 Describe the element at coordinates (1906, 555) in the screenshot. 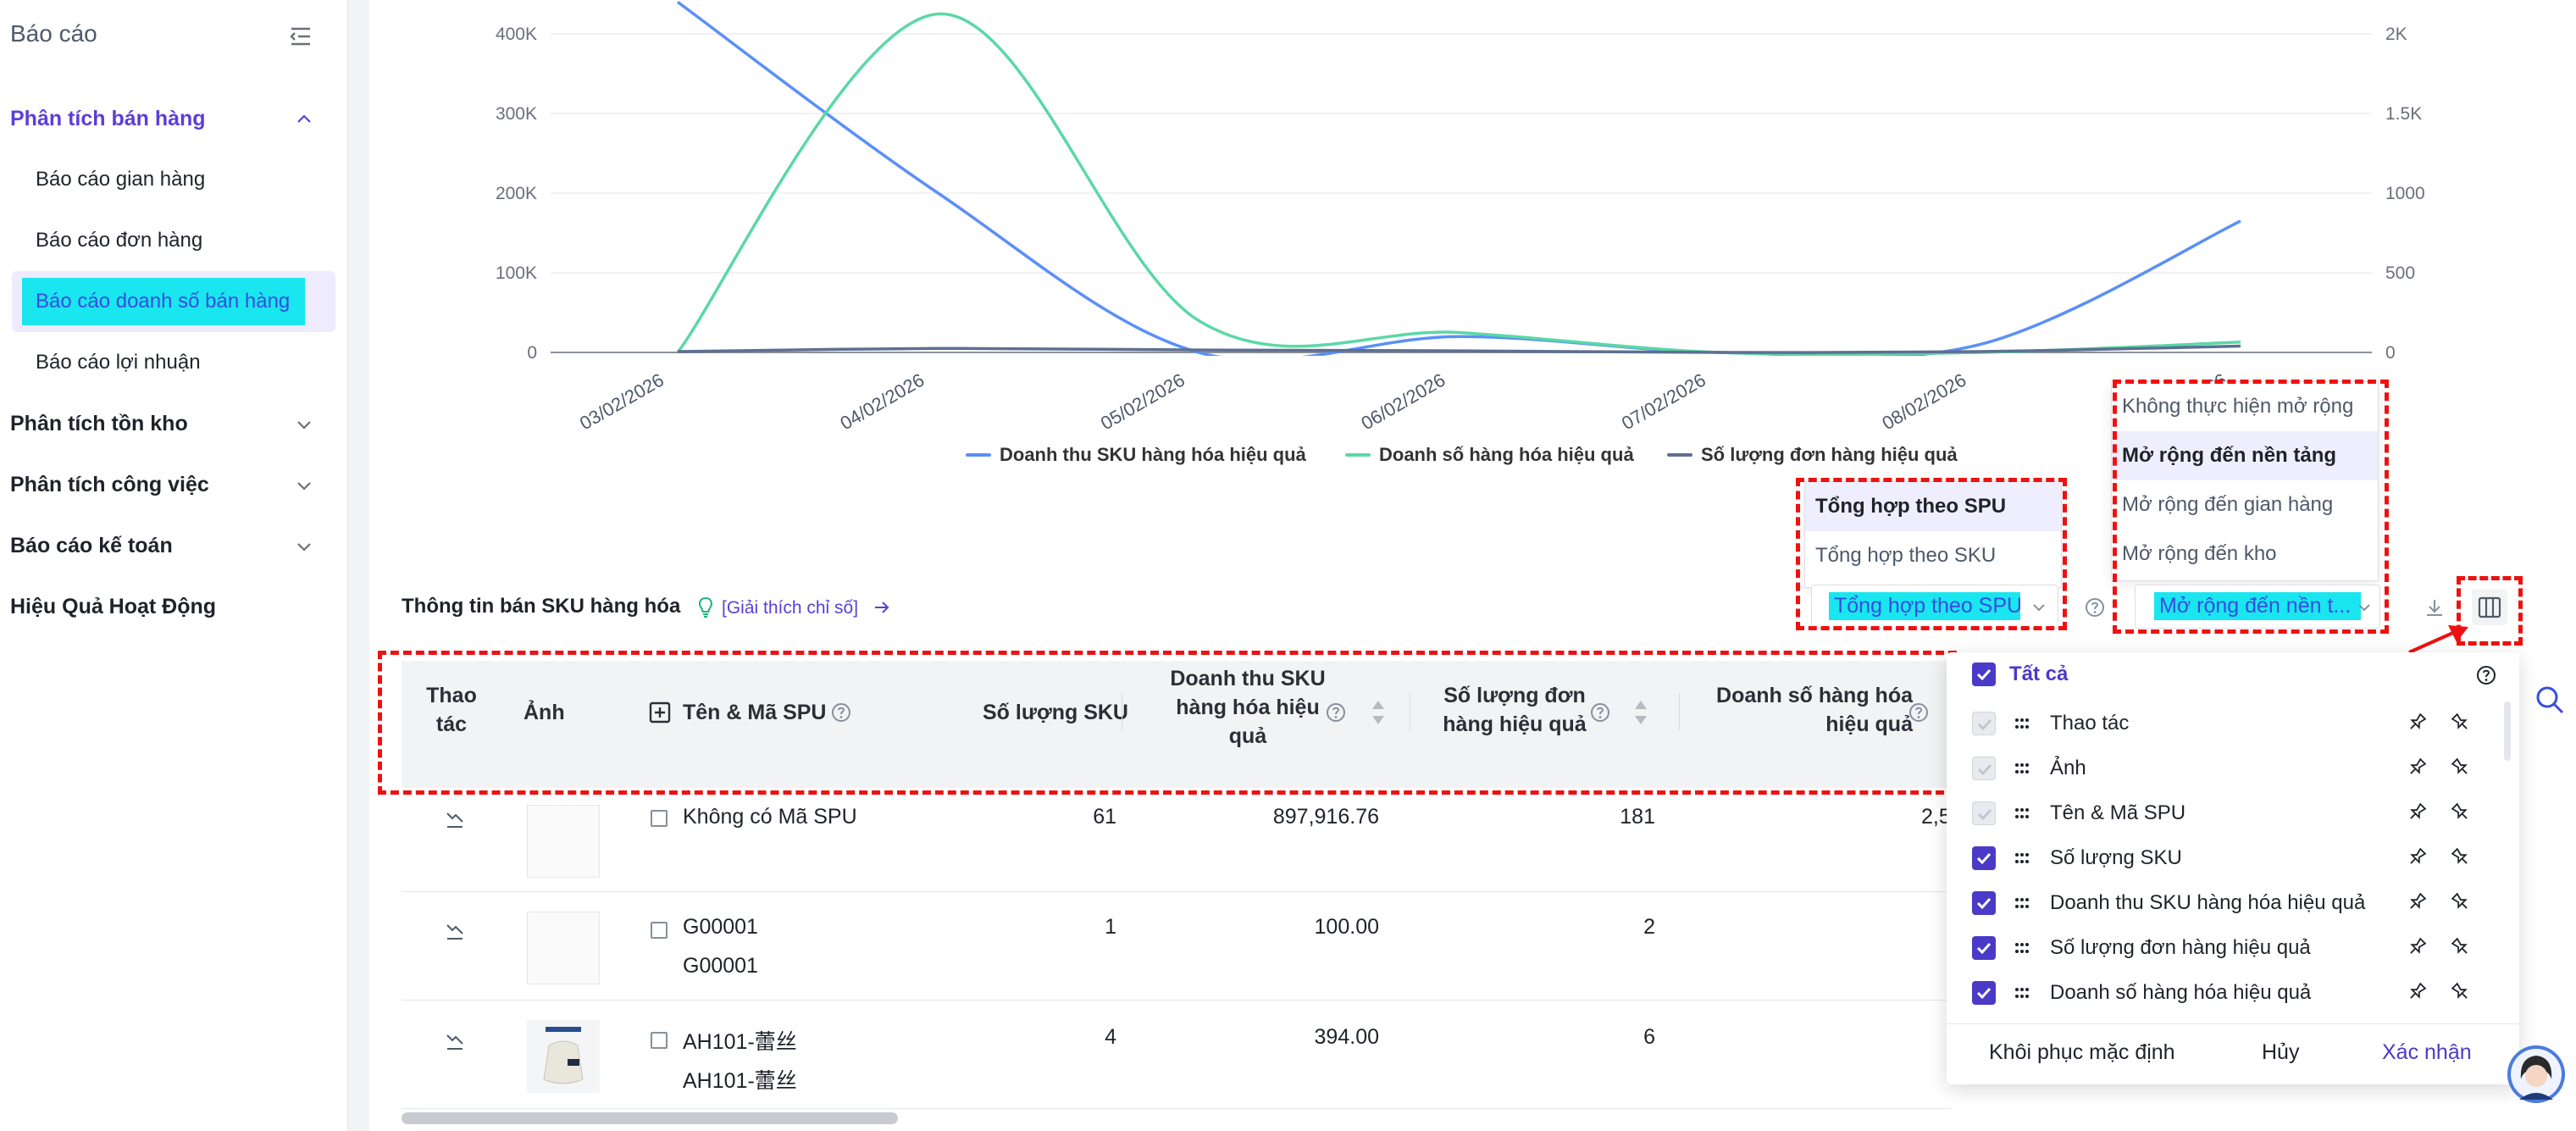

I see `aggregate-option-sku: Tổng hợp theo SKU` at that location.